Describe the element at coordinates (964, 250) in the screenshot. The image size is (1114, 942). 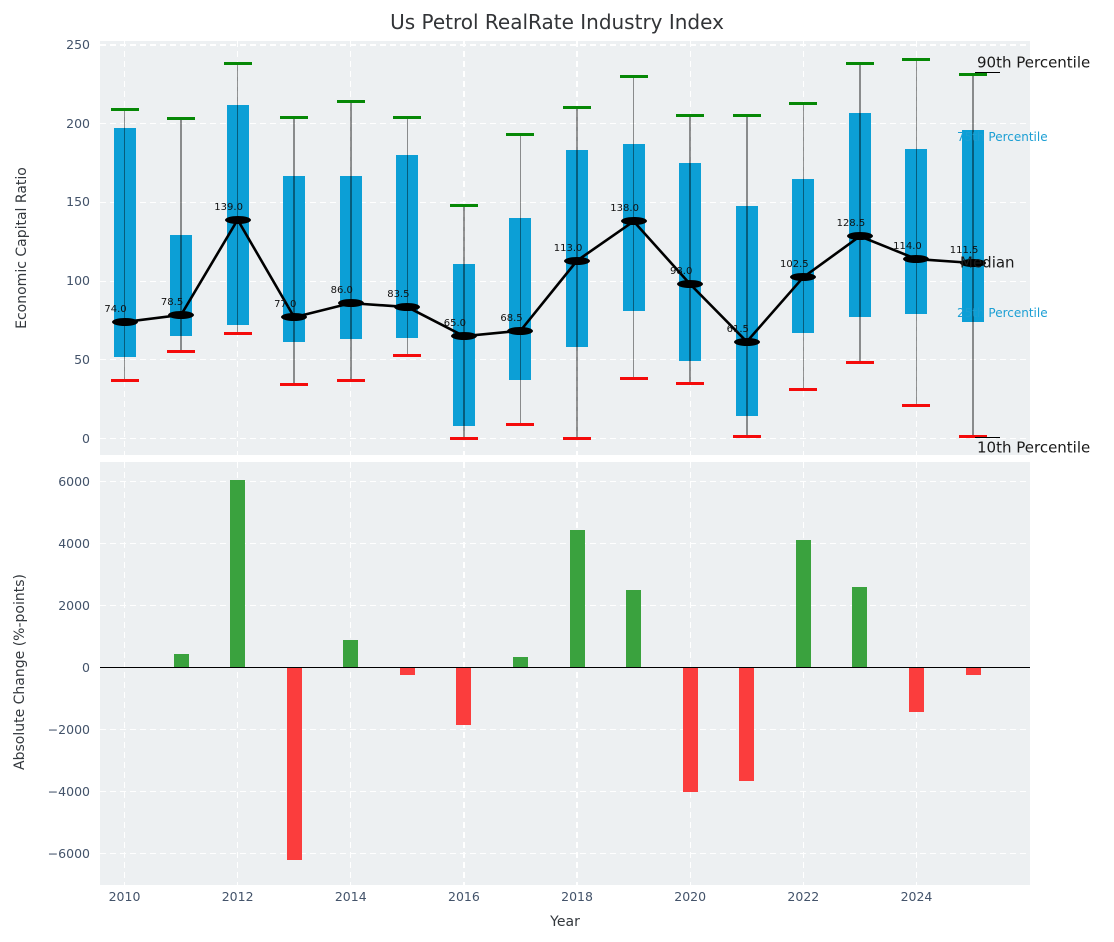
I see `median-value-label-2025: 111.5` at that location.